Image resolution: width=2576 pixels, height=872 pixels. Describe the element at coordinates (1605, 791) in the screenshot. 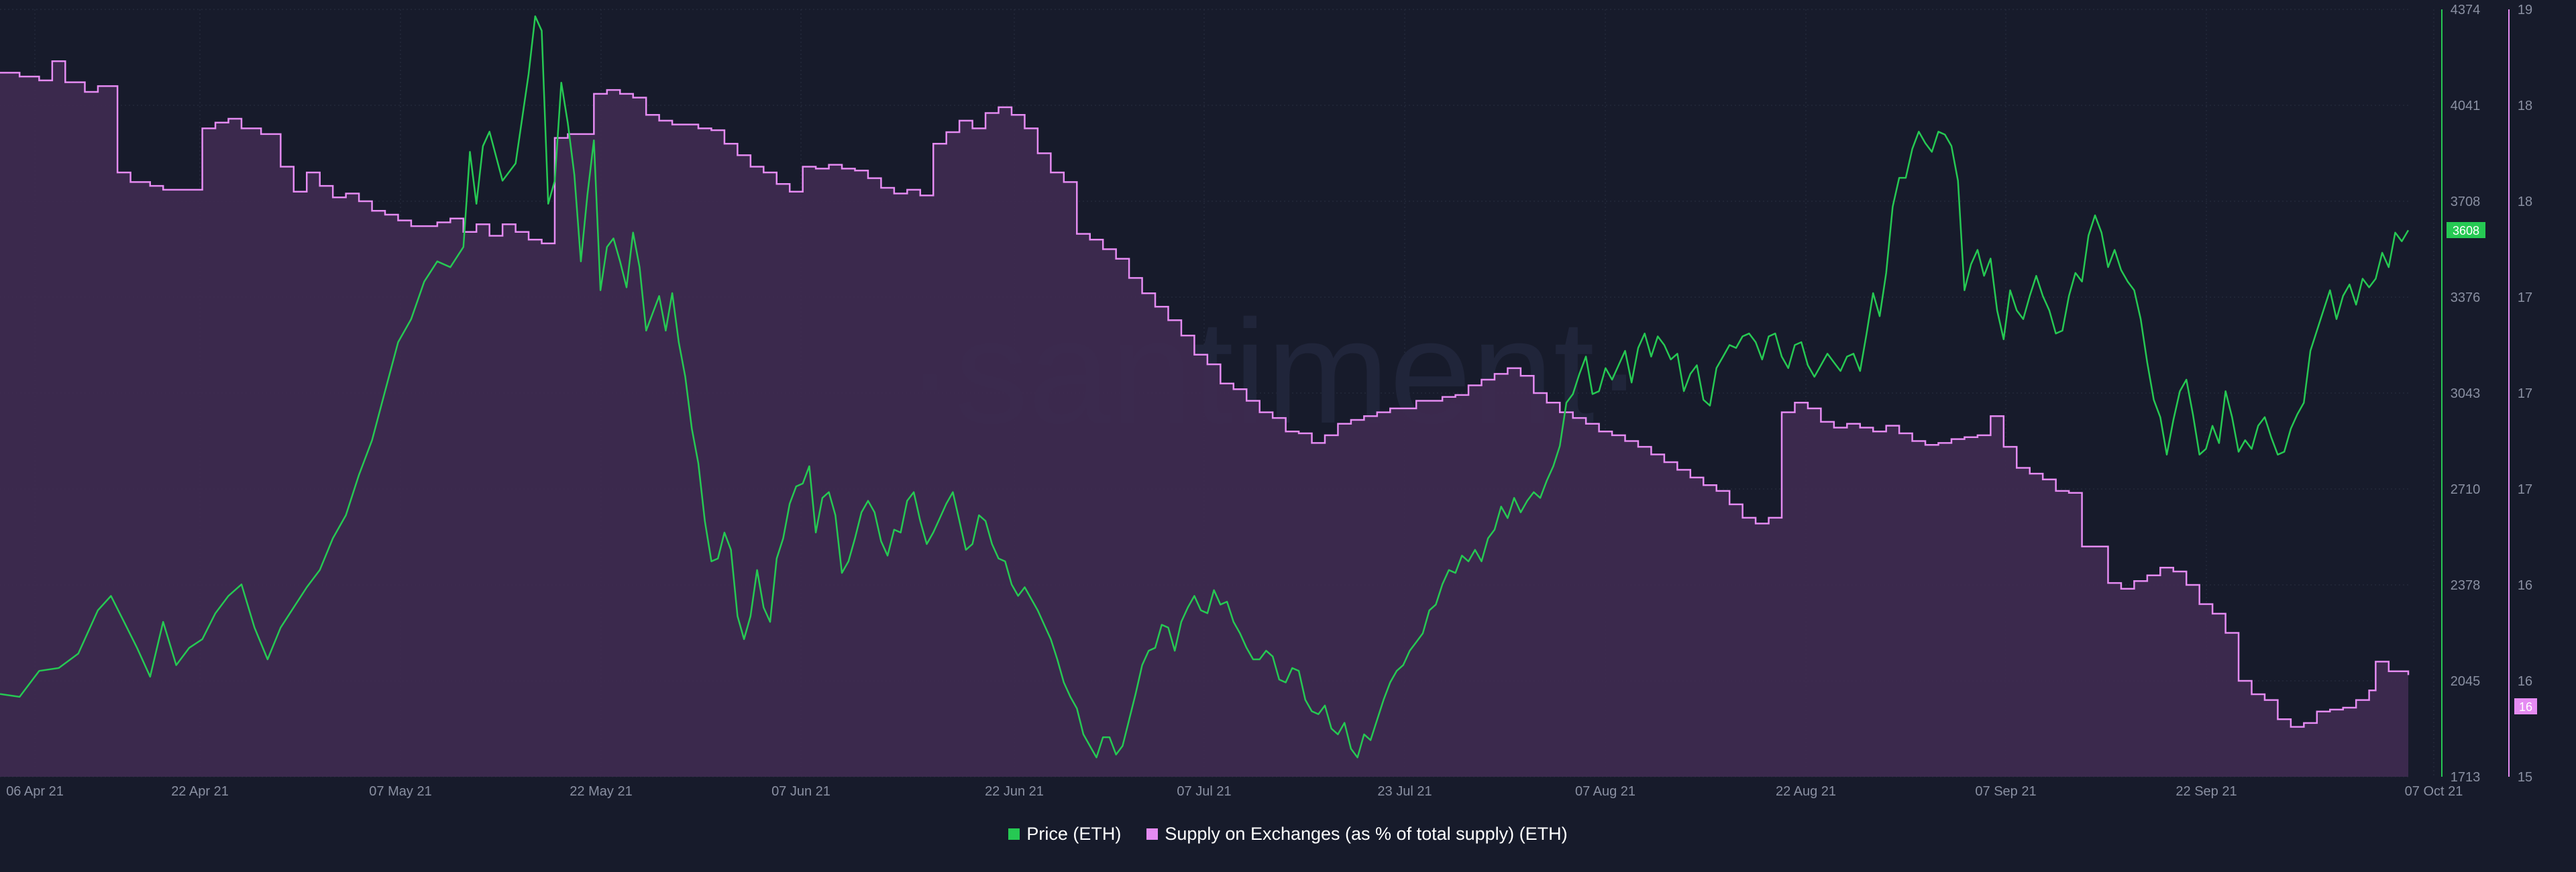

I see `x-tick-label: 07 Aug 21` at that location.